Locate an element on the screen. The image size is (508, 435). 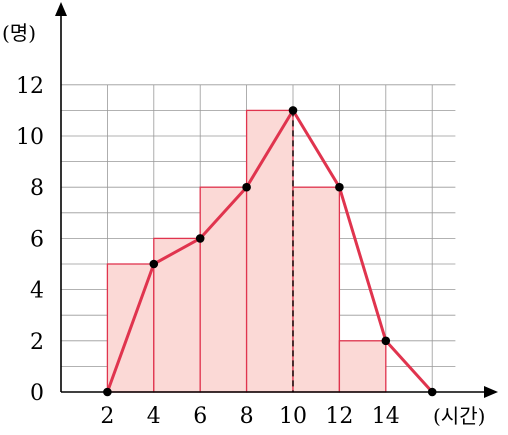
y-tick-label: 8 is located at coordinates (37, 188).